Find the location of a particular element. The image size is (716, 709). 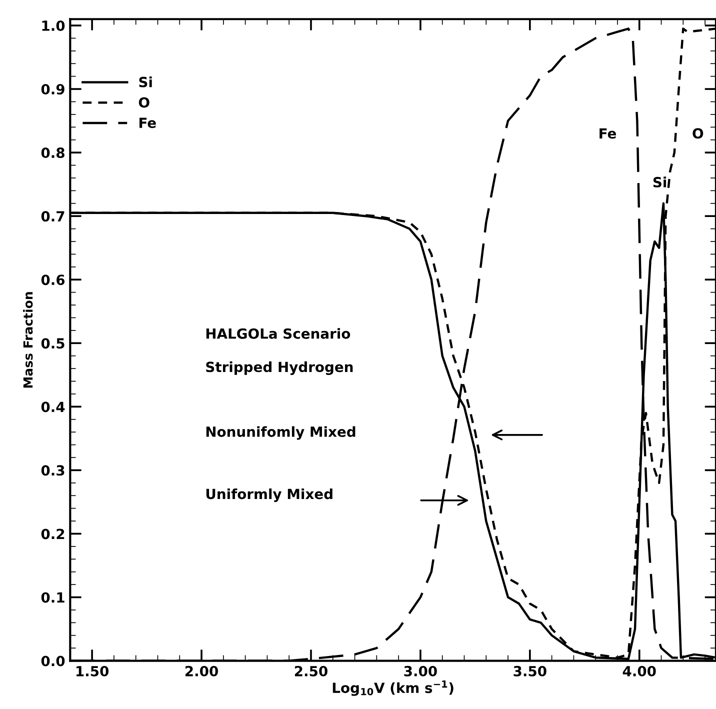

x-tick-label: 2.00 is located at coordinates (201, 671).